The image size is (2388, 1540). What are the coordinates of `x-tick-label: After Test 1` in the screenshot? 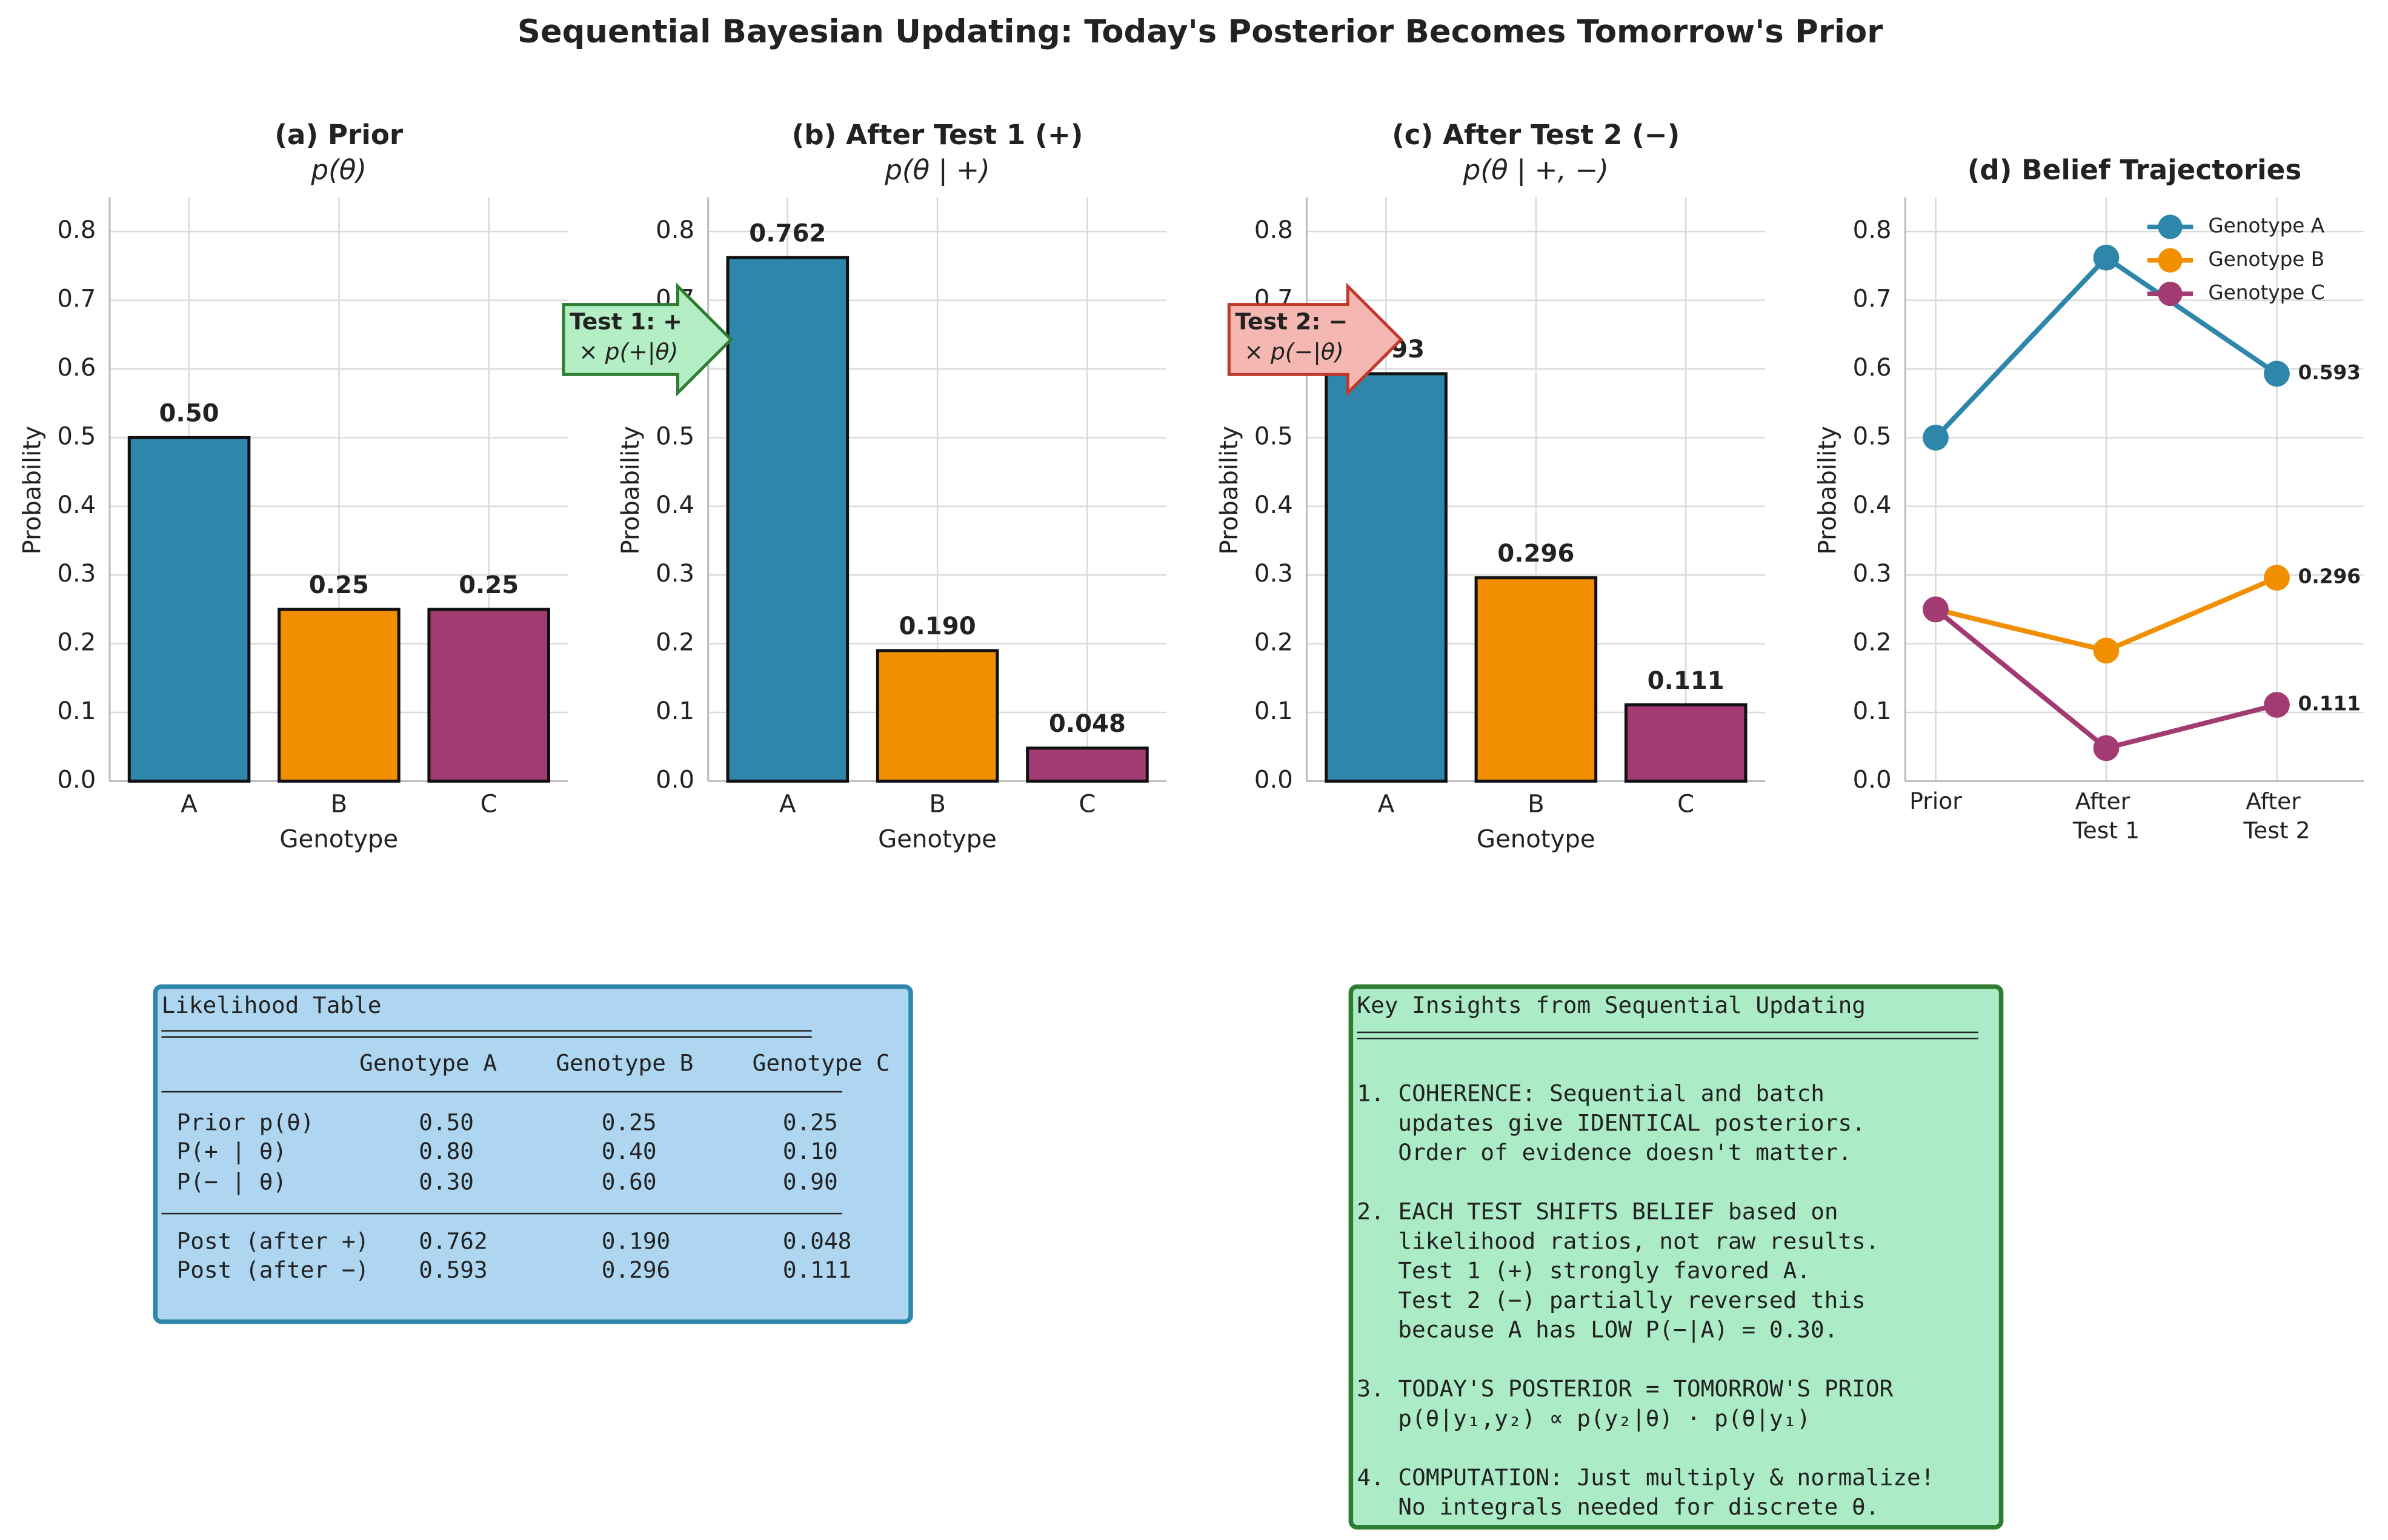 It's located at (2106, 816).